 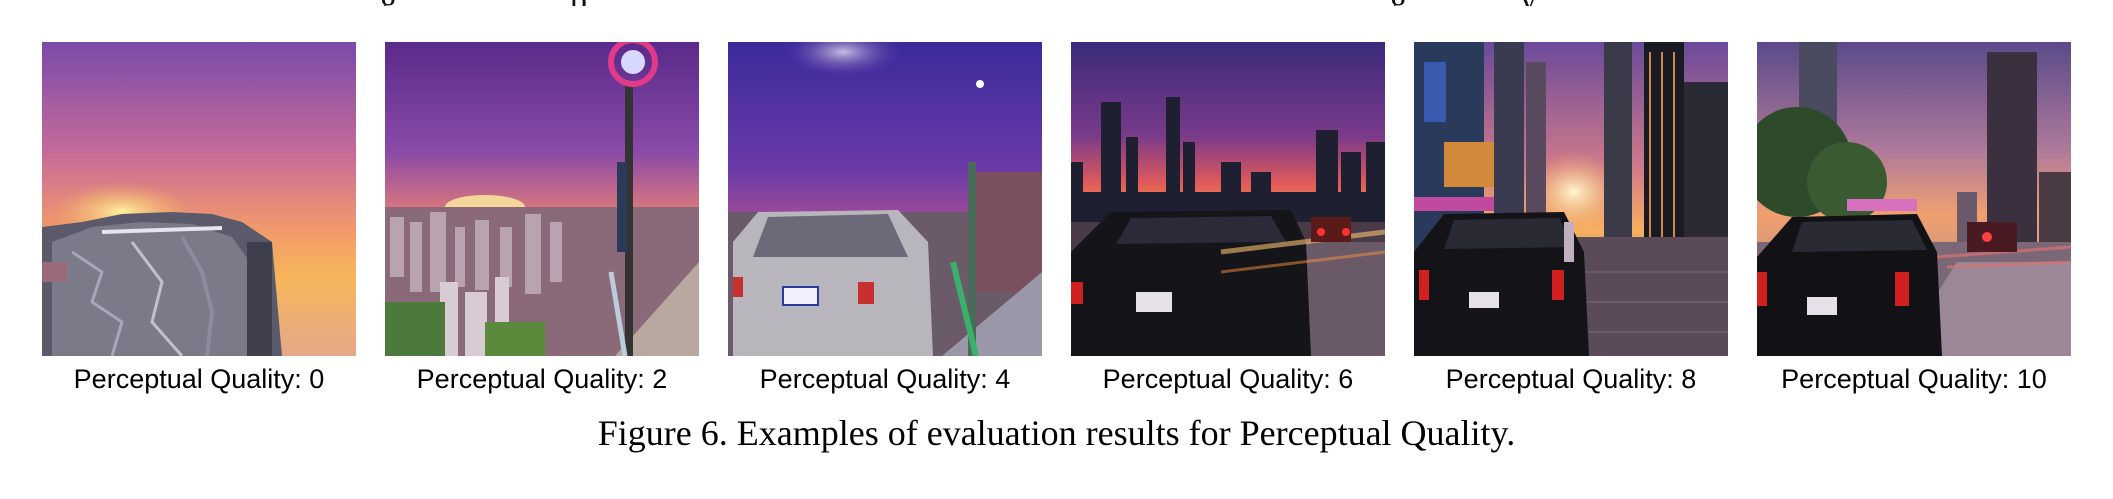 I want to click on quality-label: Perceptual Quality: 4, so click(x=885, y=379).